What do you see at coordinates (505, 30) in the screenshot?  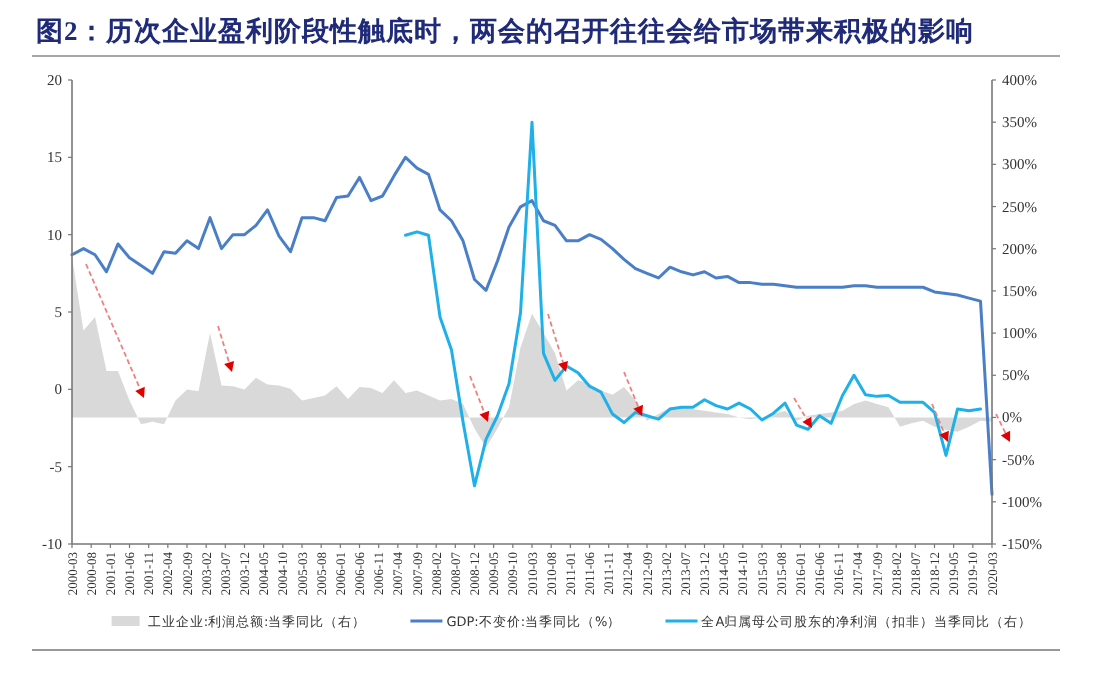 I see `chart-title: 图2：历次企业盈利阶段性触底时，两会的召开往往会给市场带来积极的影响` at bounding box center [505, 30].